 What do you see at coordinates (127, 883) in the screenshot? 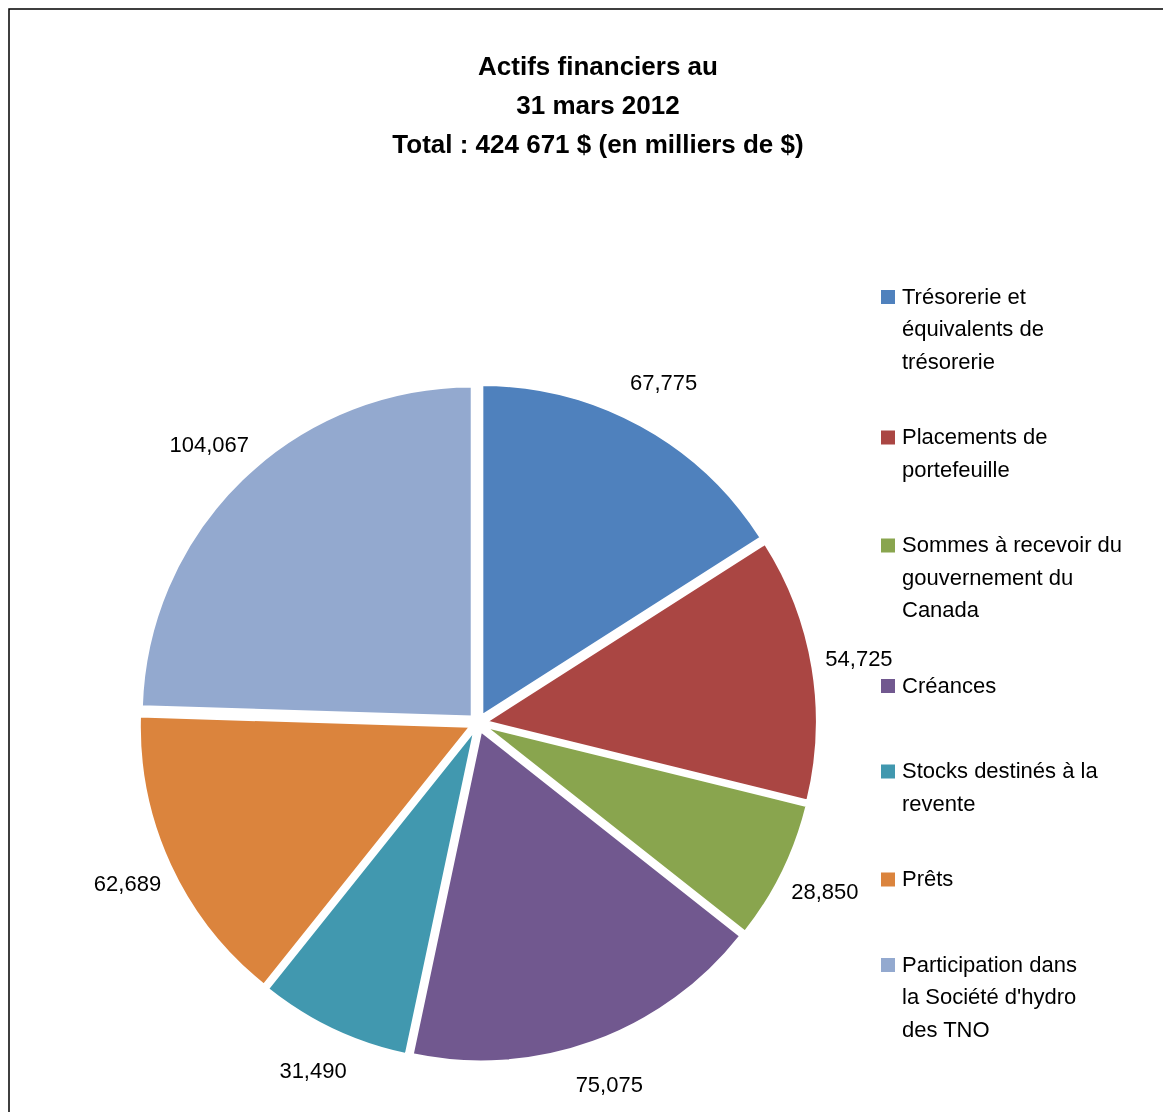
I see `data-label: 62,689` at bounding box center [127, 883].